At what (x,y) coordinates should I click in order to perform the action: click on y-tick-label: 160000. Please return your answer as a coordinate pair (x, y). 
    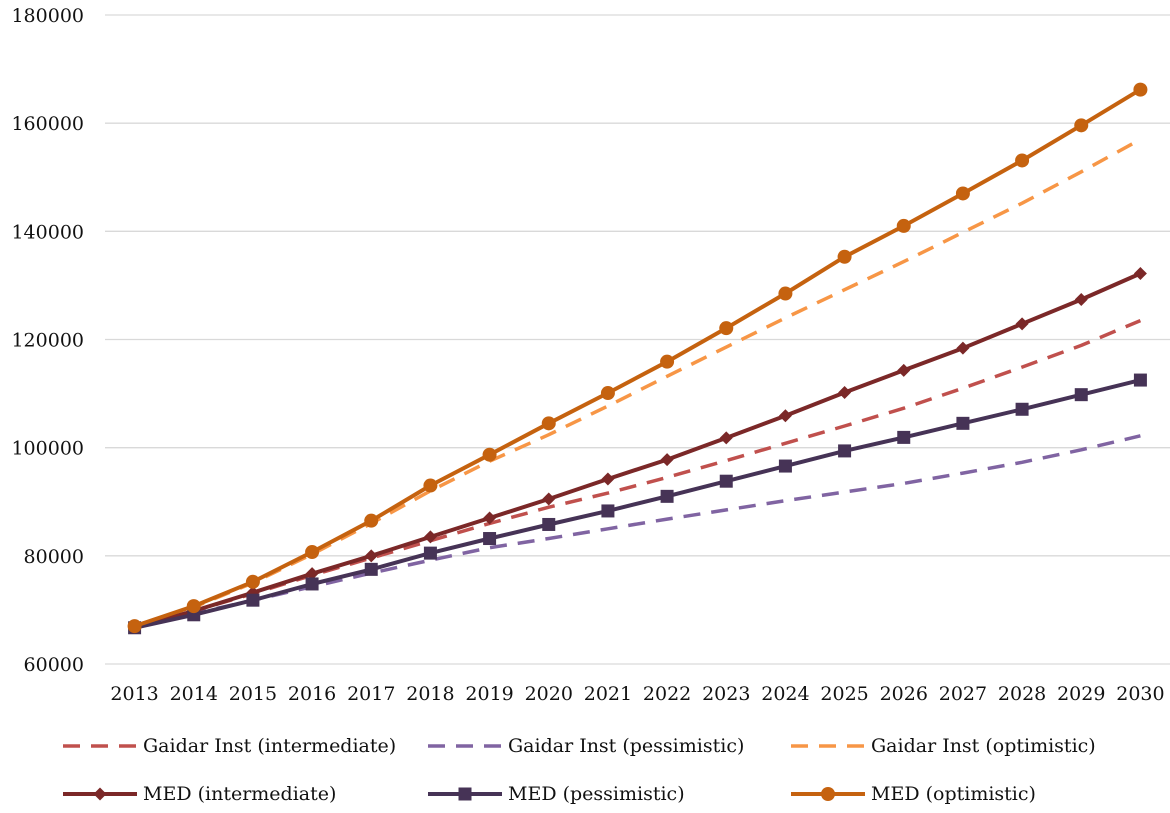
    Looking at the image, I should click on (47, 124).